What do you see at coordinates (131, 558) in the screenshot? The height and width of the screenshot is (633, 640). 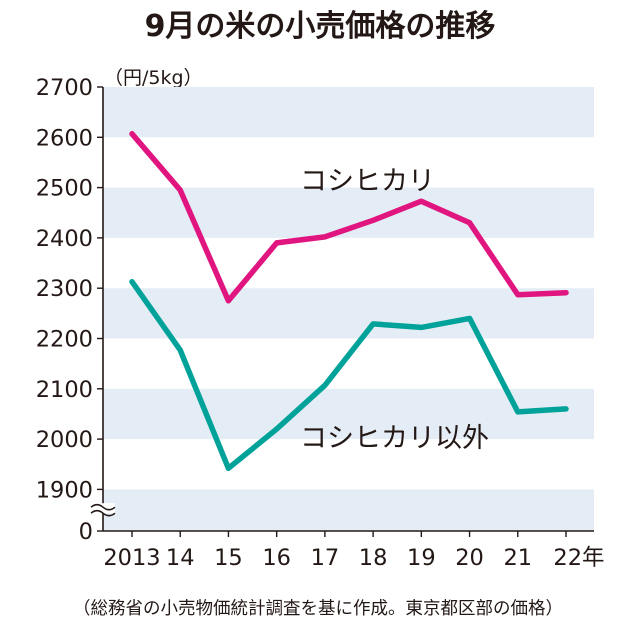 I see `x-tick-label: 2013` at bounding box center [131, 558].